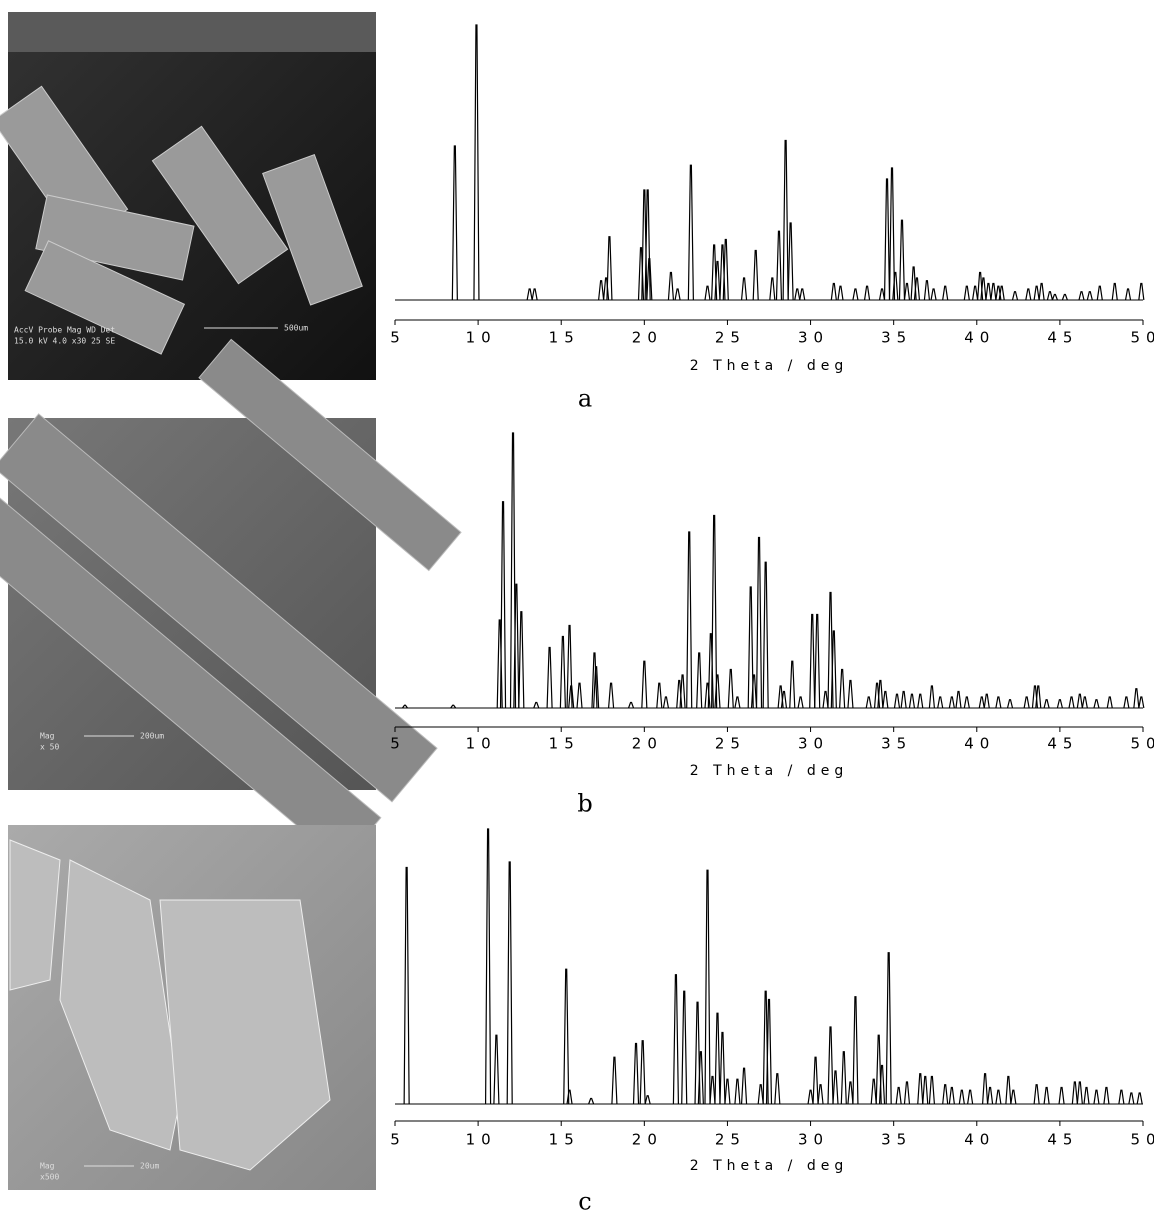 This screenshot has width=1154, height=1225. What do you see at coordinates (584, 804) in the screenshot?
I see `panel-caption: b` at bounding box center [584, 804].